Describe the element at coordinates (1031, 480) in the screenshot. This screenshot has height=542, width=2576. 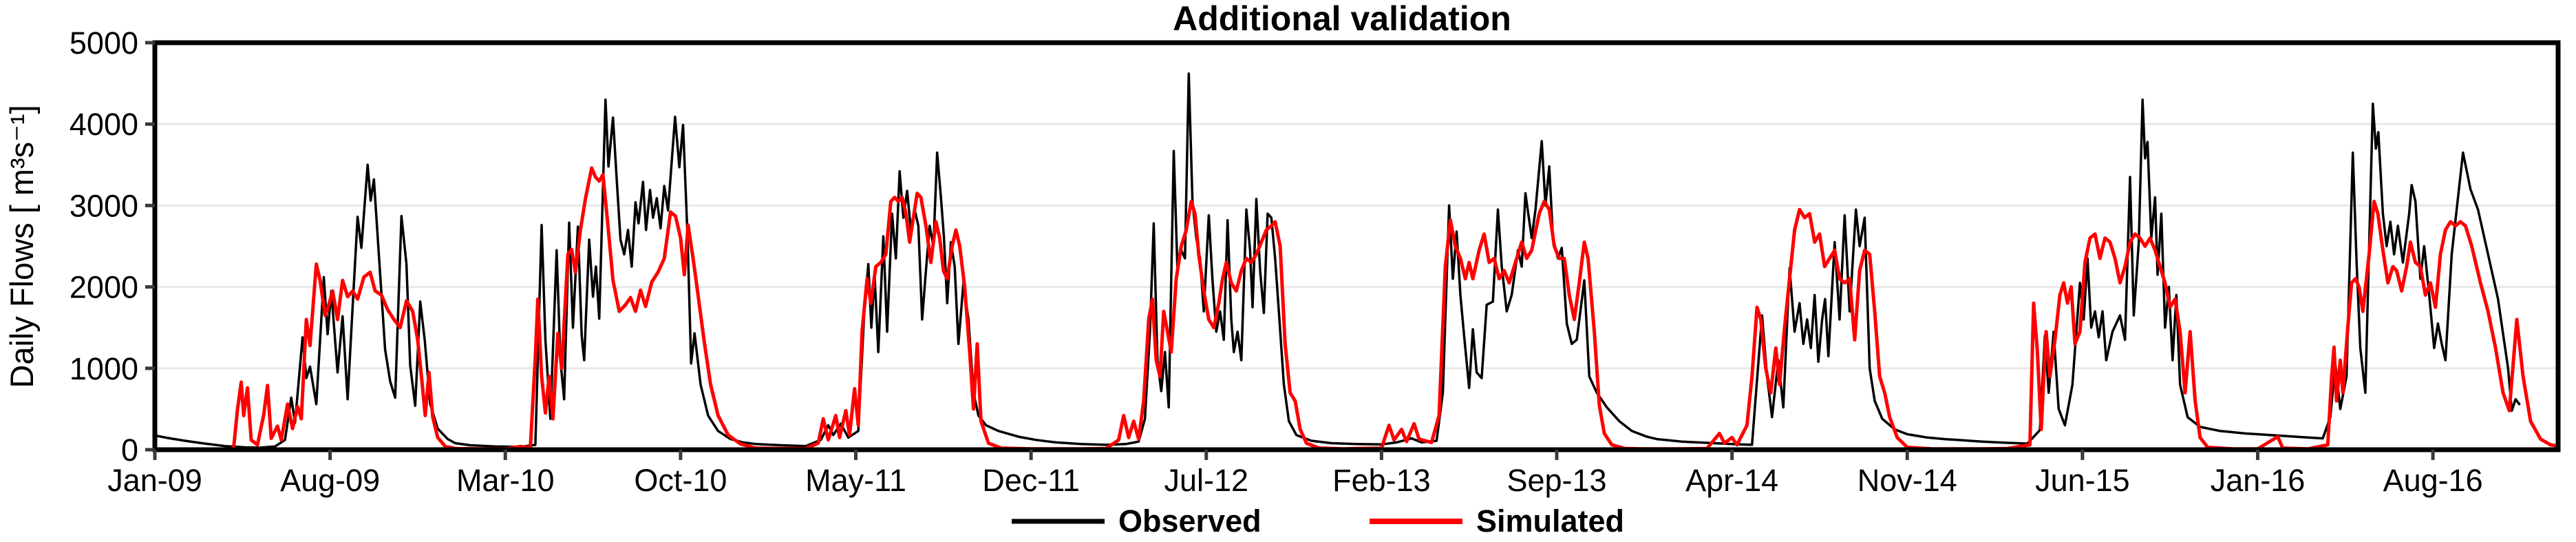
I see `x-tick-label-Dec-11: Dec-11` at that location.